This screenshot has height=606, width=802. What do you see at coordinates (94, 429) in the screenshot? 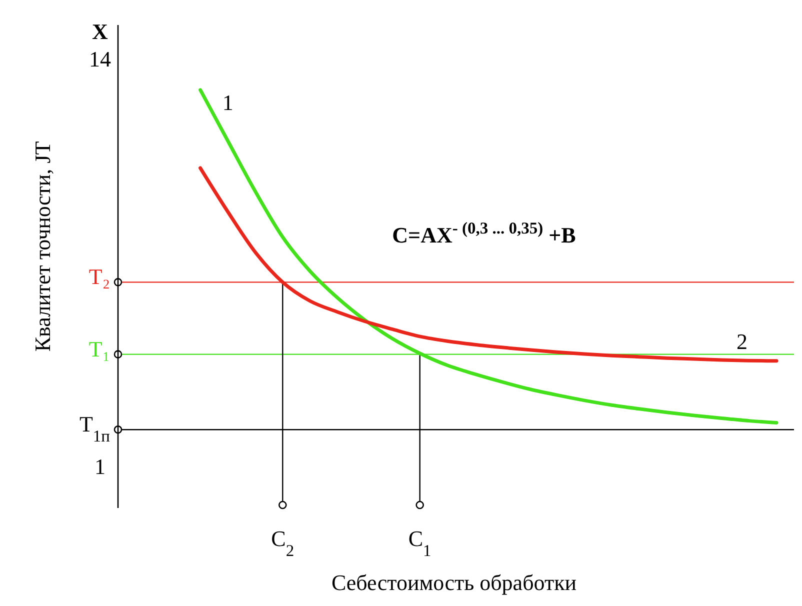
I see `ref-line-label: T$_{1п}$` at bounding box center [94, 429].